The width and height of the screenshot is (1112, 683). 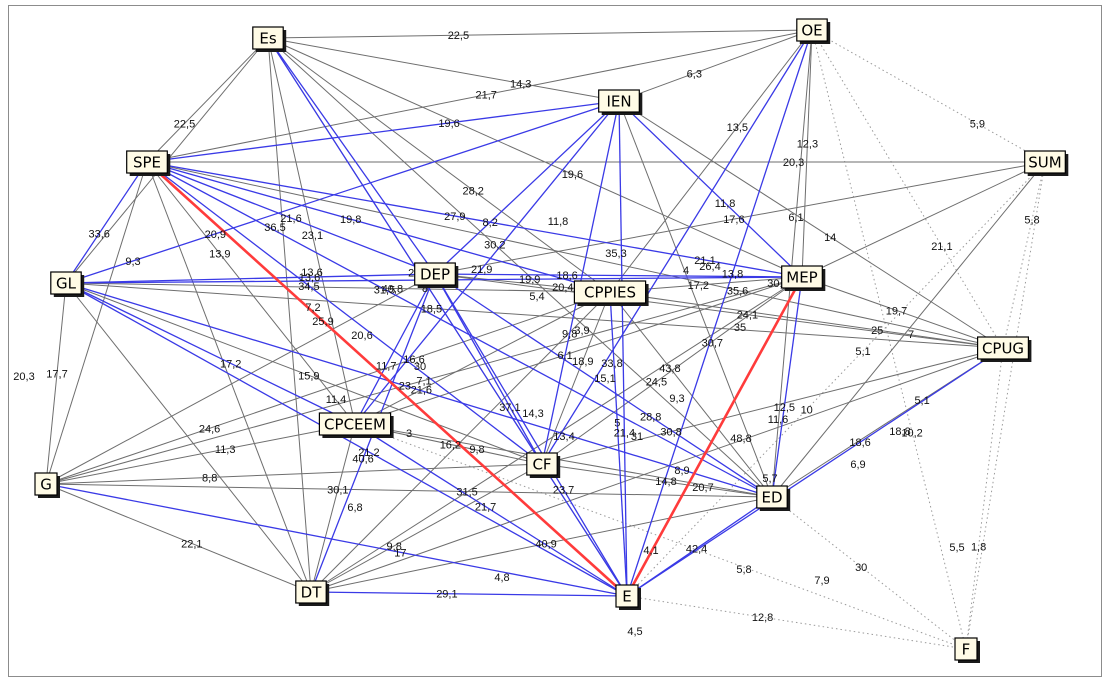 I want to click on node-cpug: CPUG, so click(x=1004, y=349).